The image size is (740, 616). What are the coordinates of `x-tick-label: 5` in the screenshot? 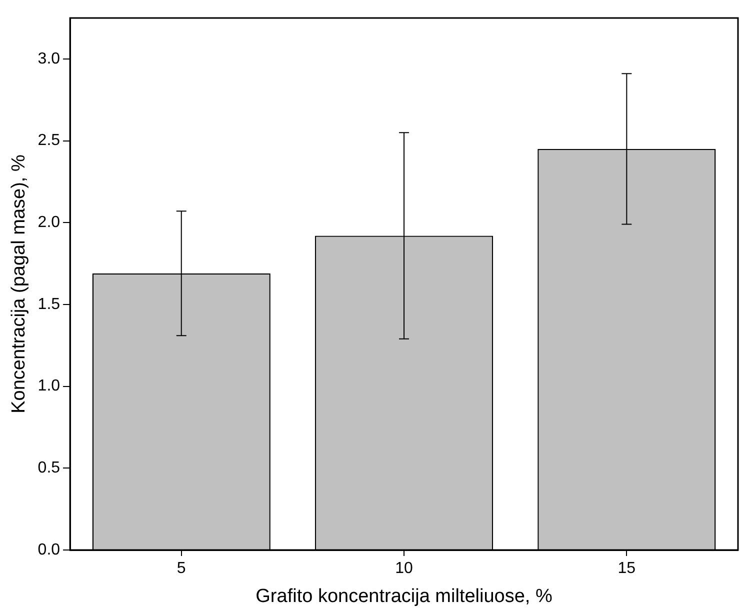 It's located at (181, 569).